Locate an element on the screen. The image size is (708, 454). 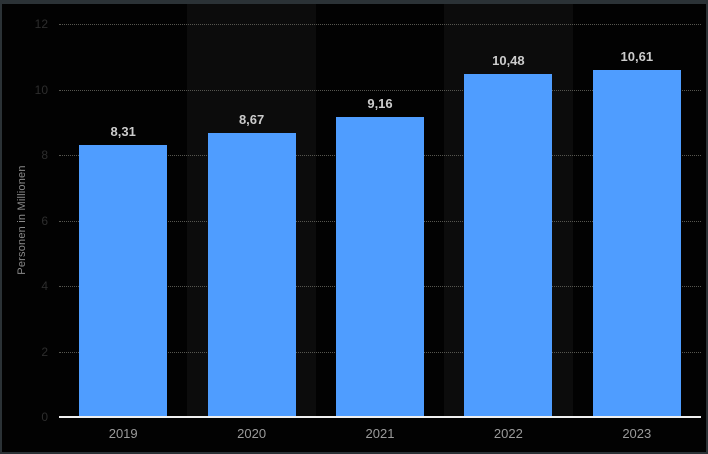
x-axis-line is located at coordinates (380, 417).